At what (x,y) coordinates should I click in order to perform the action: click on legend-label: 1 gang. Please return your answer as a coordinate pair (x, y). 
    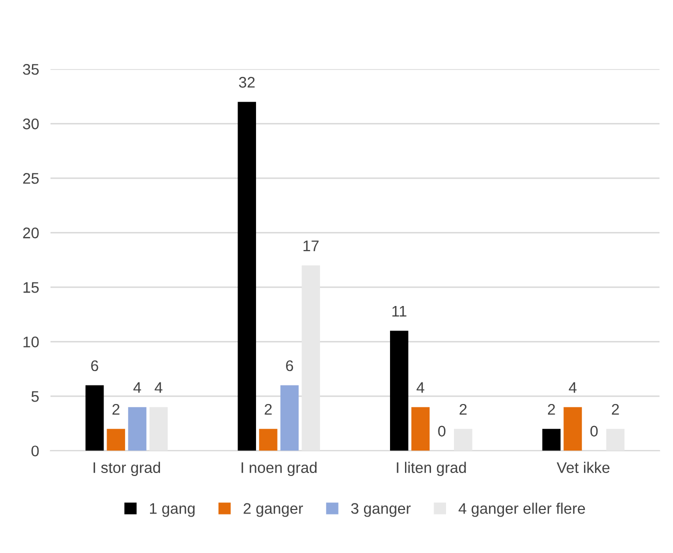
    Looking at the image, I should click on (172, 510).